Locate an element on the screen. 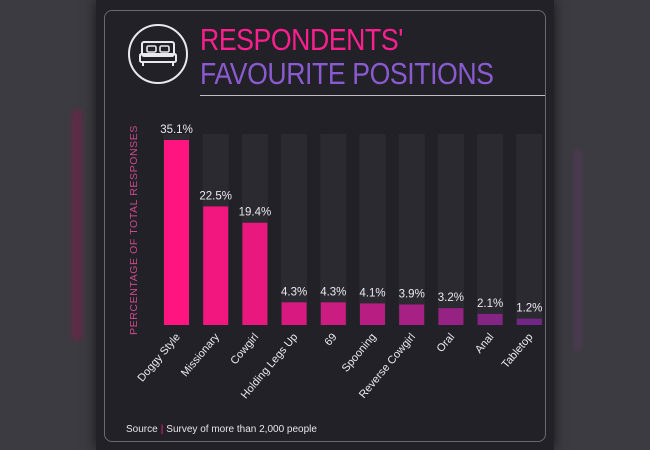  bar-value-label: 4.1% is located at coordinates (372, 293).